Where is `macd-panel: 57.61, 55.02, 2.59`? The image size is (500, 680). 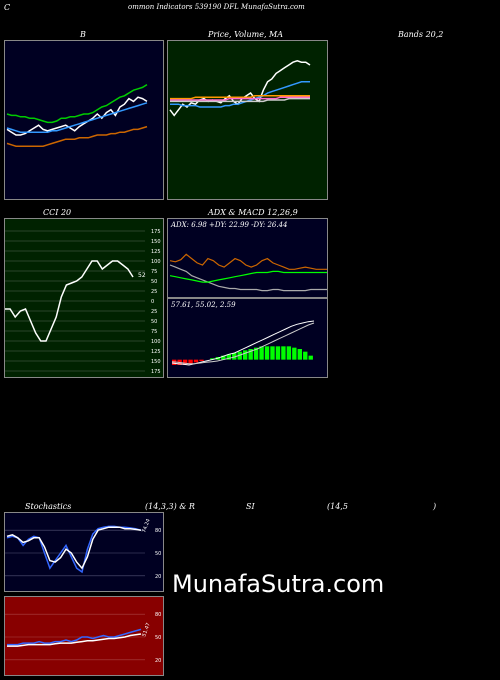
macd-panel: 57.61, 55.02, 2.59 is located at coordinates (247, 338).